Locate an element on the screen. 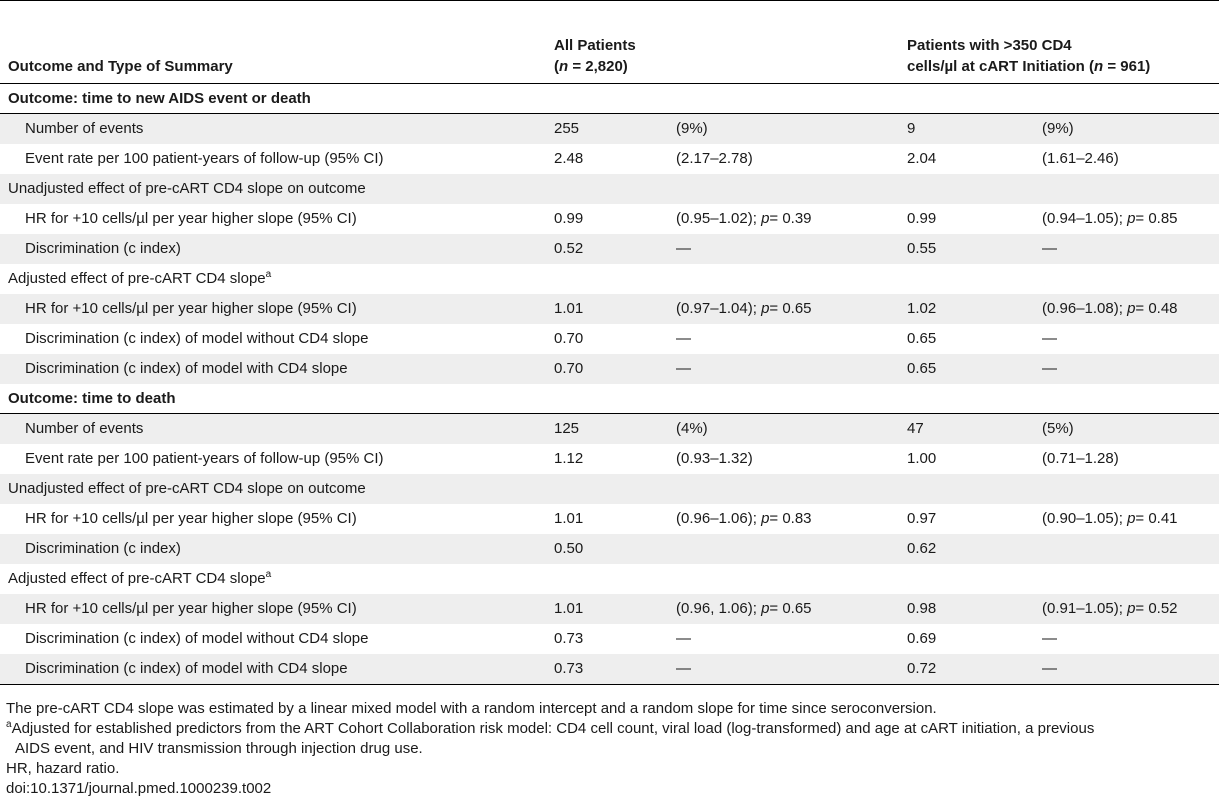  section-header-row: Outcome: time to new AIDS event or death is located at coordinates (609, 98).